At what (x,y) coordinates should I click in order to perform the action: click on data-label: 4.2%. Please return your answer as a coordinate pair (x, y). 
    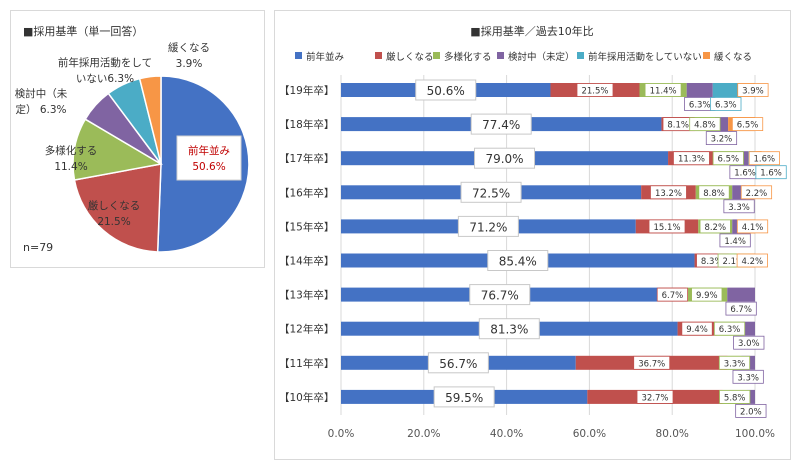
    Looking at the image, I should click on (753, 262).